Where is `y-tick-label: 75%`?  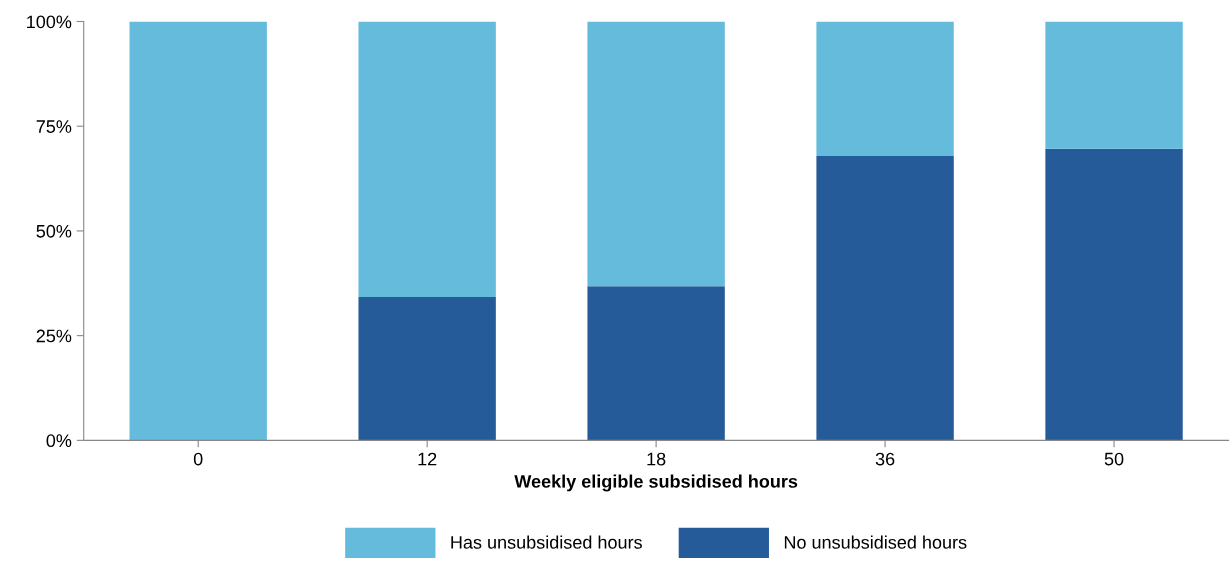 y-tick-label: 75% is located at coordinates (54, 126).